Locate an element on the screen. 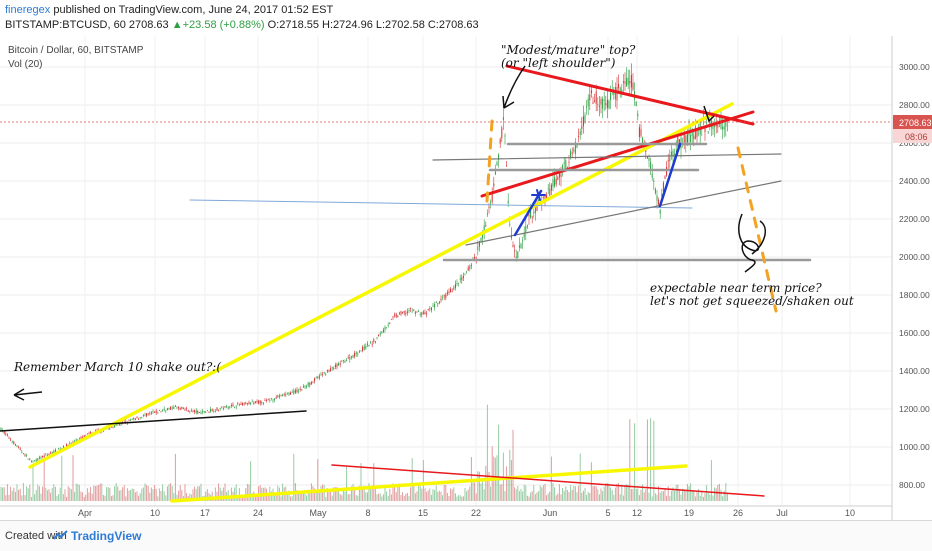 Image resolution: width=932 pixels, height=551 pixels. x-tick-label: 19 is located at coordinates (689, 513).